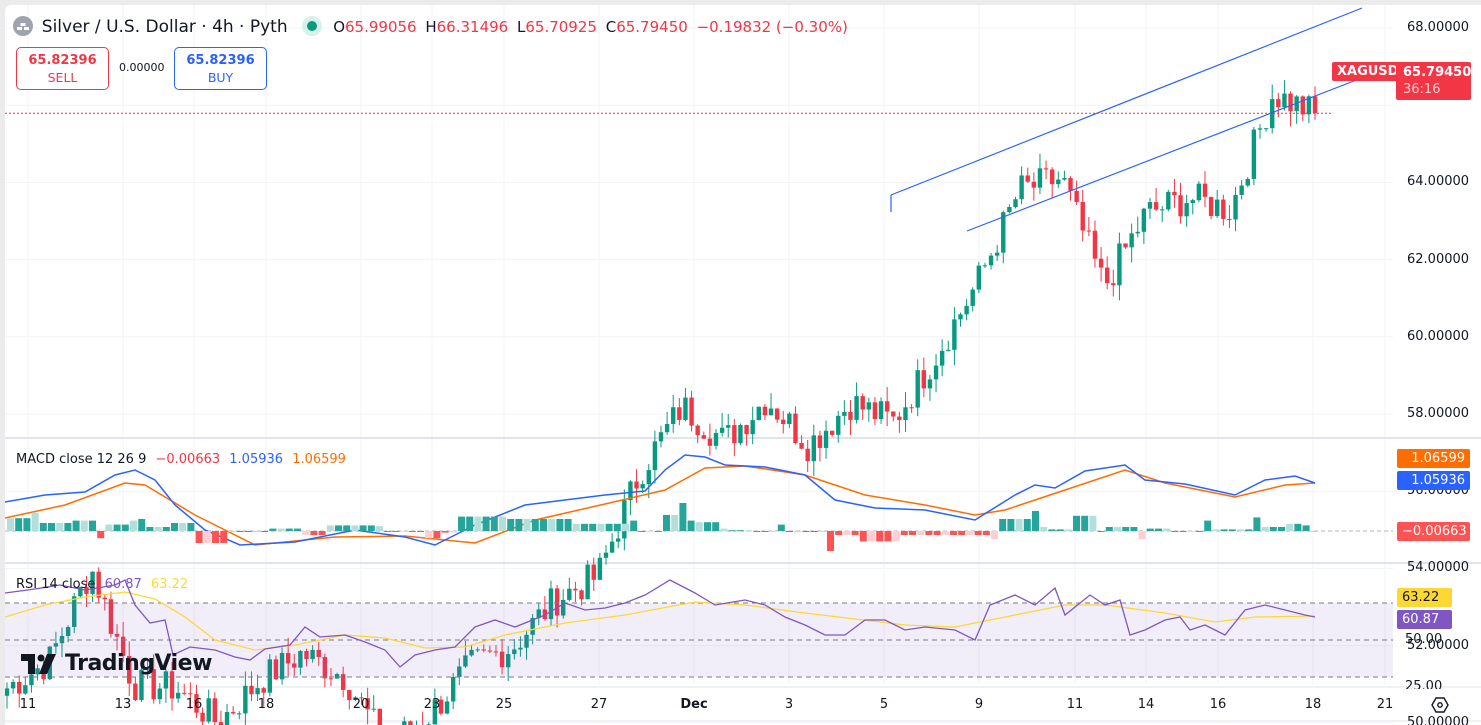 This screenshot has width=1481, height=725. What do you see at coordinates (312, 26) in the screenshot?
I see `market-open-dot-icon` at bounding box center [312, 26].